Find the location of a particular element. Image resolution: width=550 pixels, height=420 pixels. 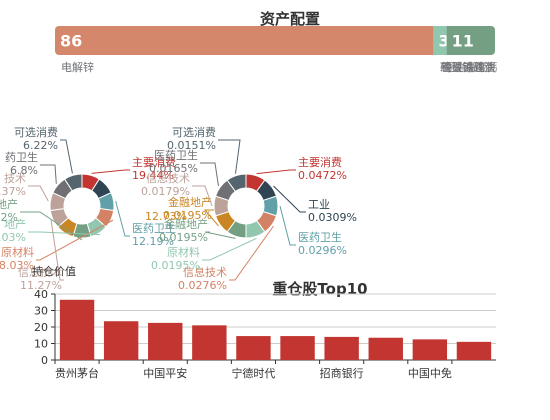

allocation-legend-label: 硅铁镍豆油 is located at coordinates (467, 67).